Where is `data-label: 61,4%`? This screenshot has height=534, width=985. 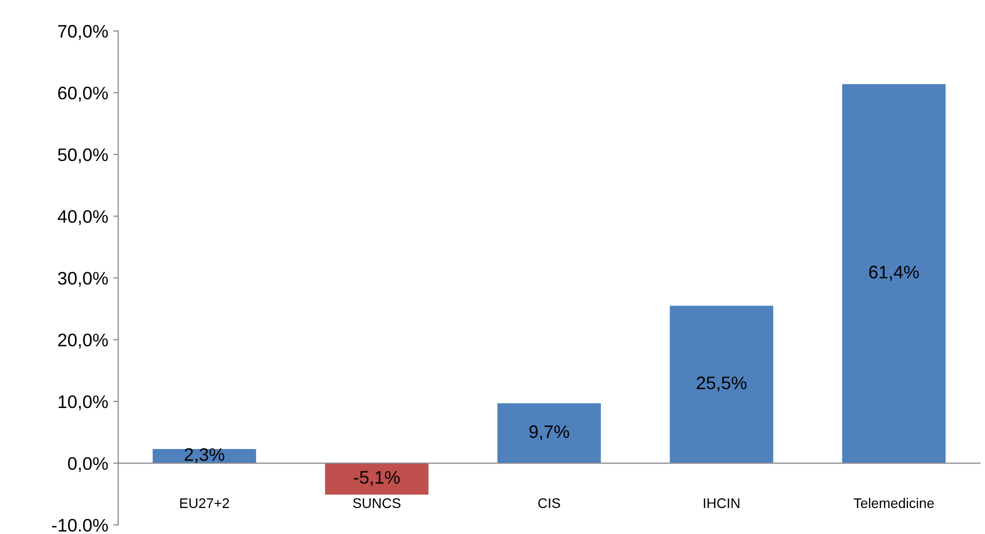
data-label: 61,4% is located at coordinates (894, 273).